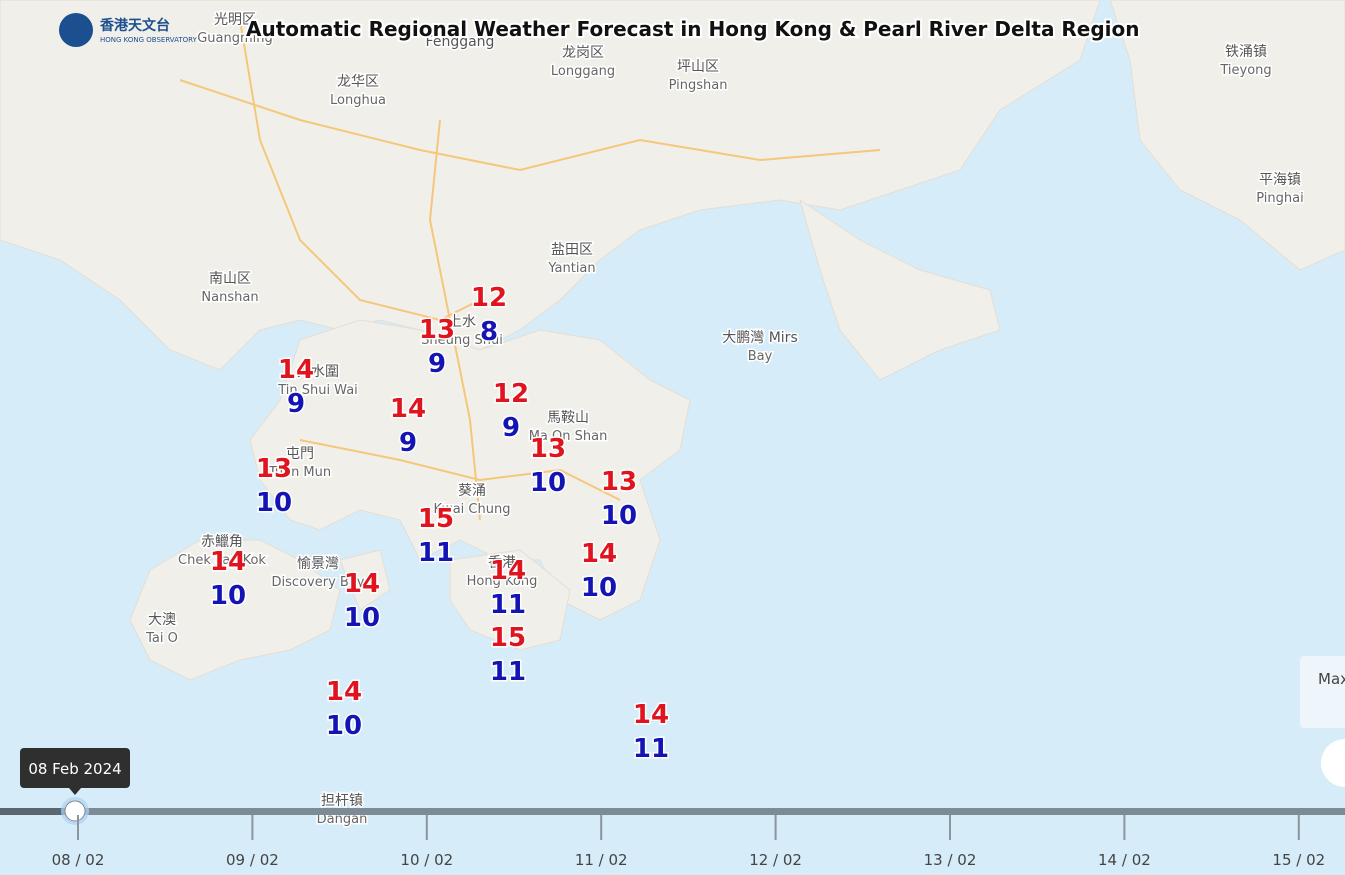 The image size is (1345, 875). What do you see at coordinates (601, 860) in the screenshot?
I see `timeline-tick-label: 11 / 02` at bounding box center [601, 860].